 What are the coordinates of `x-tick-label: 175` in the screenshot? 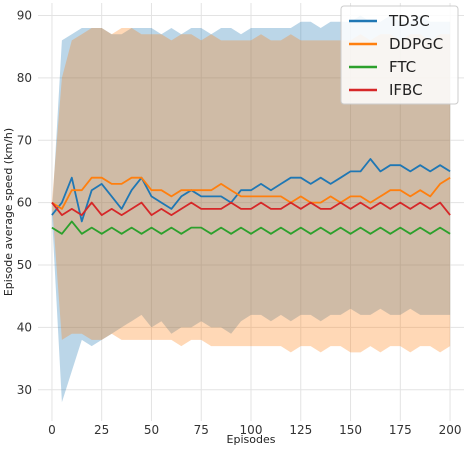 It's located at (400, 430).